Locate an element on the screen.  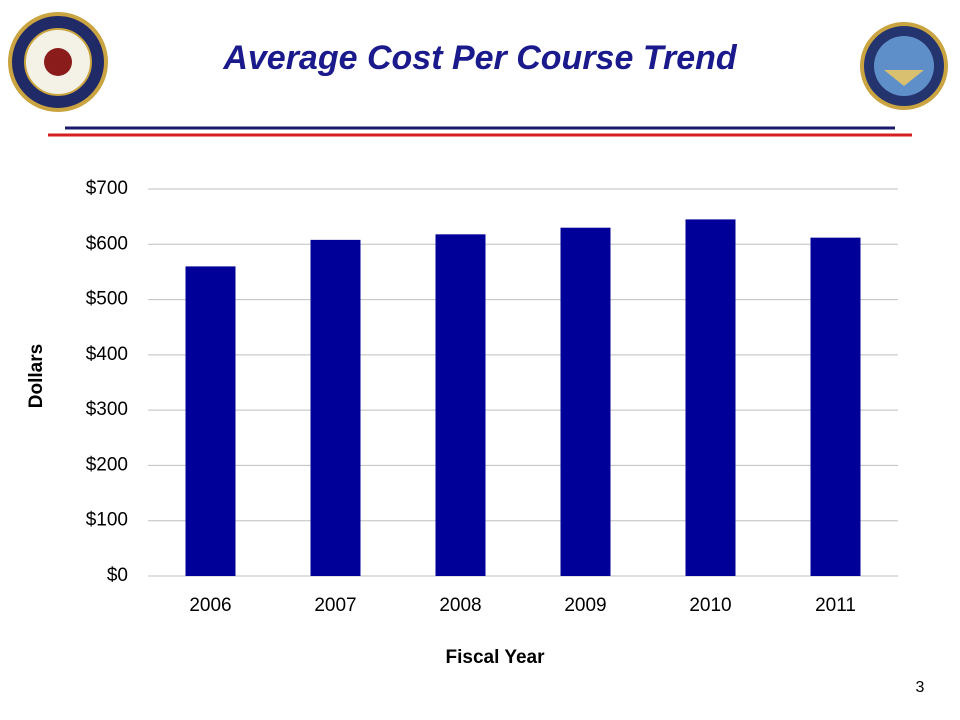
x-tick-label: 2011 is located at coordinates (835, 605).